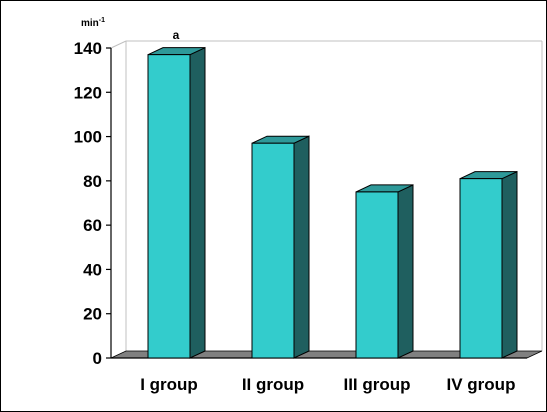 The image size is (547, 412). What do you see at coordinates (93, 23) in the screenshot?
I see `y-unit-label: min-1` at bounding box center [93, 23].